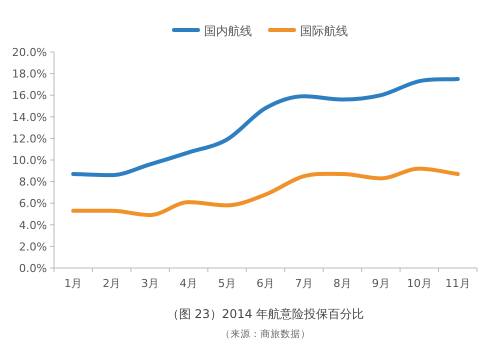 This screenshot has height=348, width=500. What do you see at coordinates (303, 283) in the screenshot?
I see `x-tick-label: 7月` at bounding box center [303, 283].